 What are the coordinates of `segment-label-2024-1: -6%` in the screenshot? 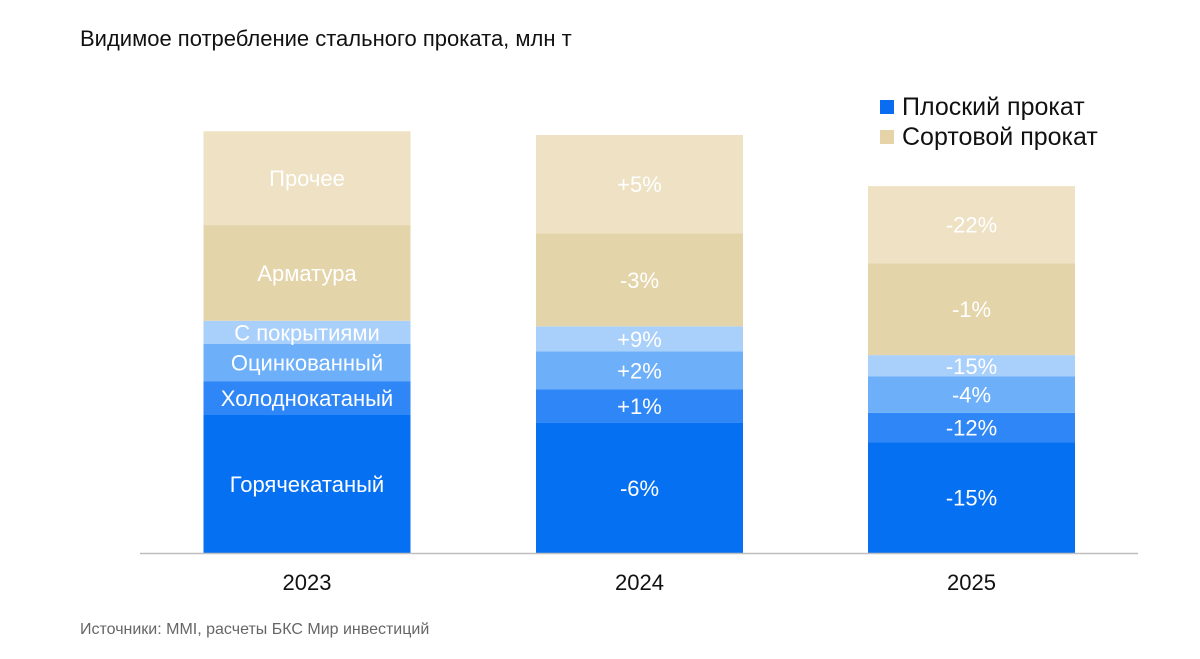 It's located at (639, 488).